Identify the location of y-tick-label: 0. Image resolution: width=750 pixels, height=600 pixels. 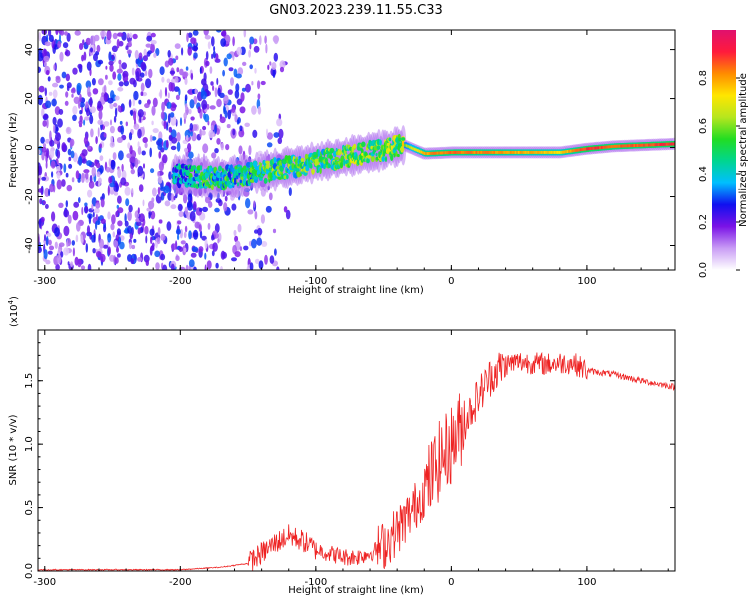
(29, 147).